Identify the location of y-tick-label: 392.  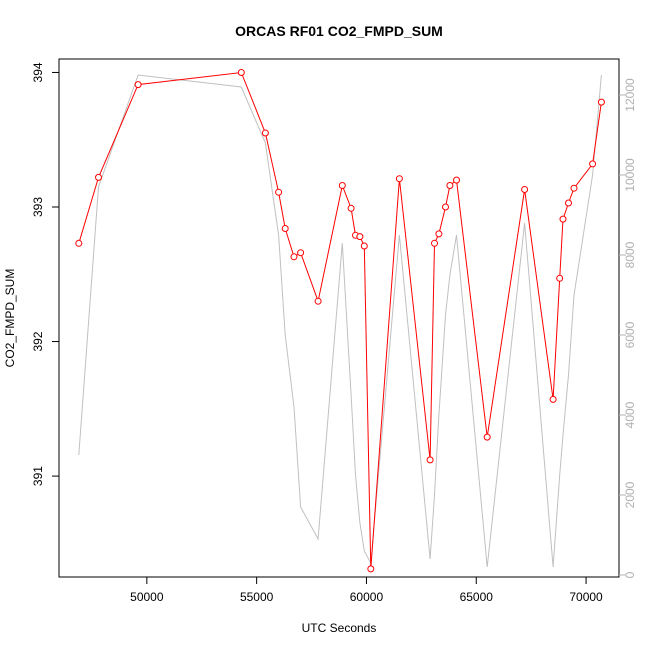
(38, 341).